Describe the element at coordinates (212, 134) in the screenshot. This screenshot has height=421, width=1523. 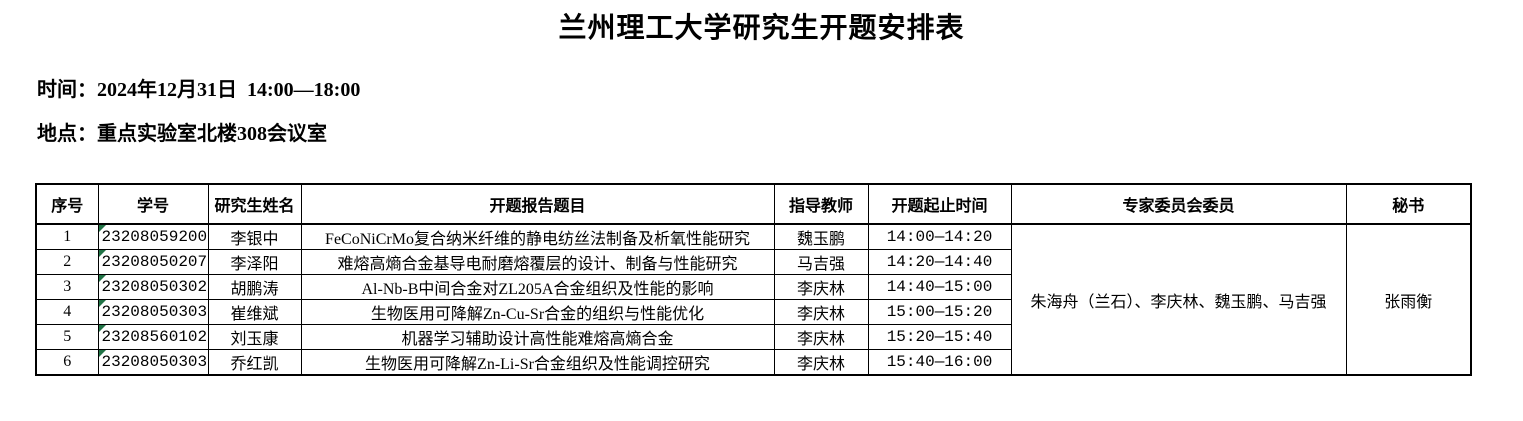
I see `location-value: 重点实验室北楼308会议室` at that location.